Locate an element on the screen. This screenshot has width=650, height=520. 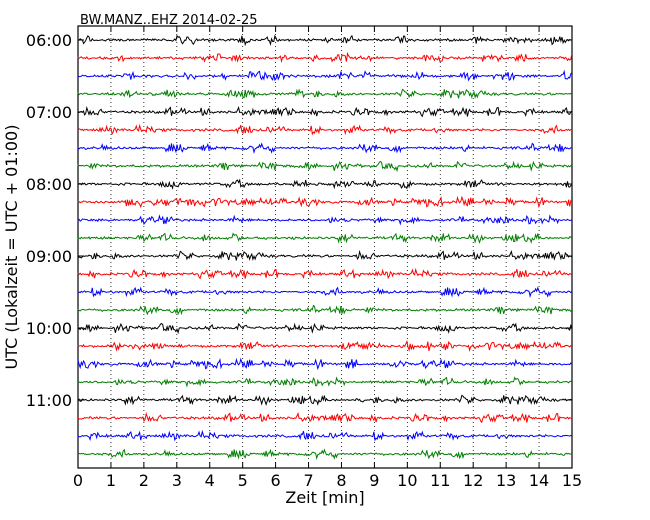
x-tick-label-4: 4 is located at coordinates (210, 480).